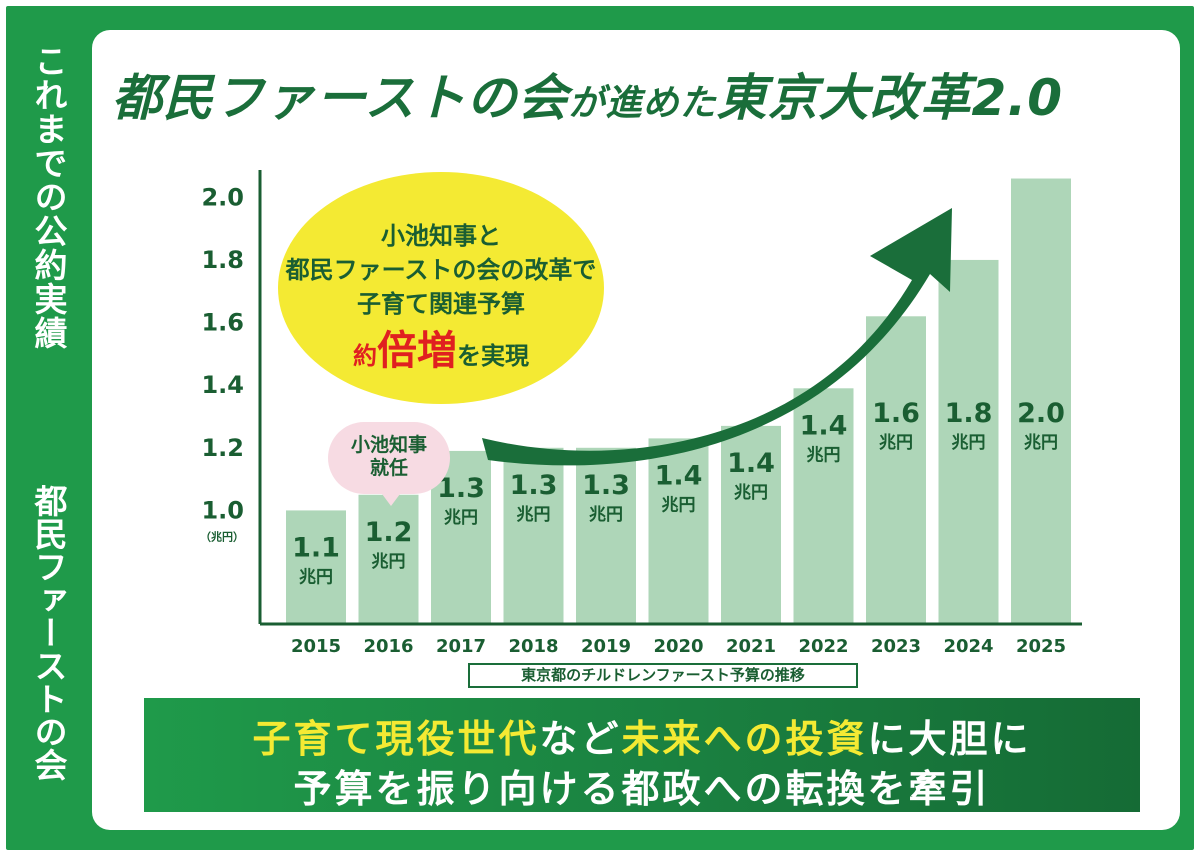 Image resolution: width=1200 pixels, height=856 pixels. I want to click on x-tick-2018: 2018, so click(533, 646).